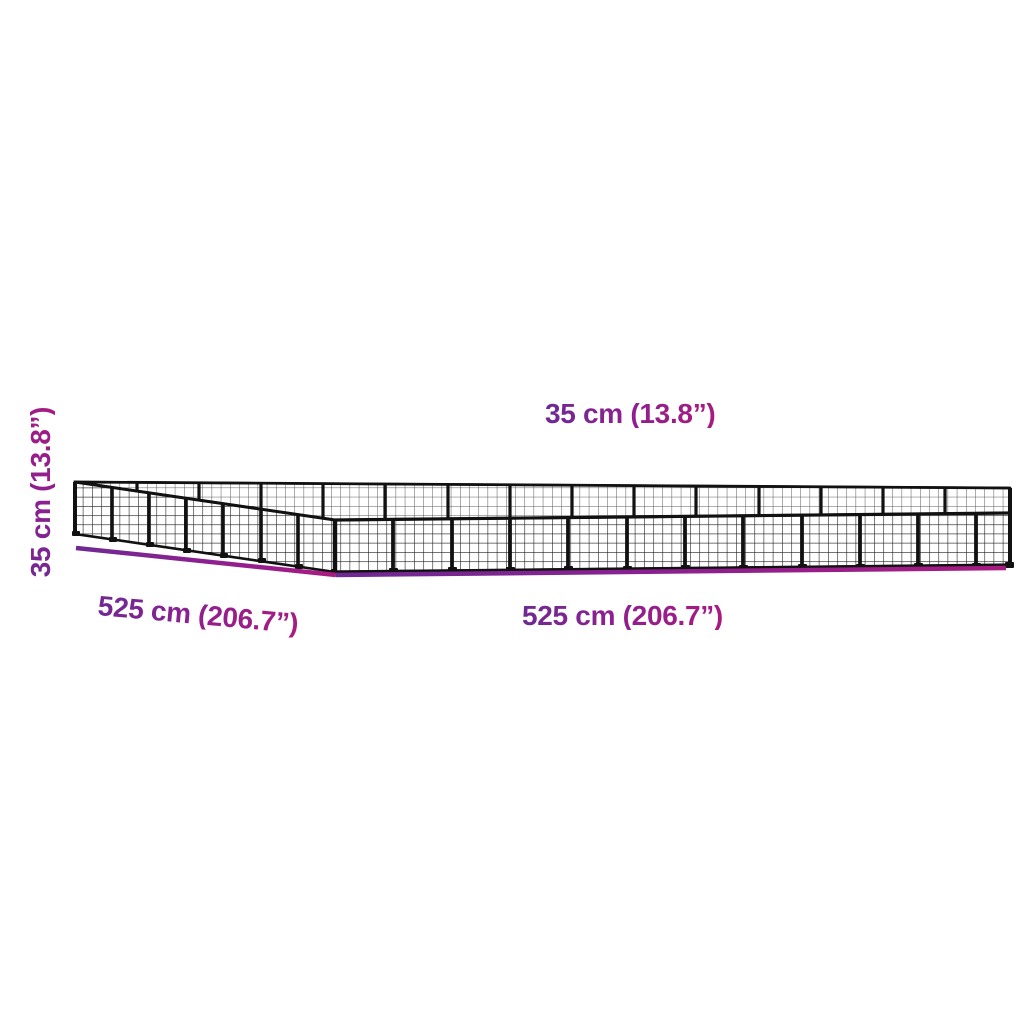  I want to click on front-wall-panels, so click(673, 542).